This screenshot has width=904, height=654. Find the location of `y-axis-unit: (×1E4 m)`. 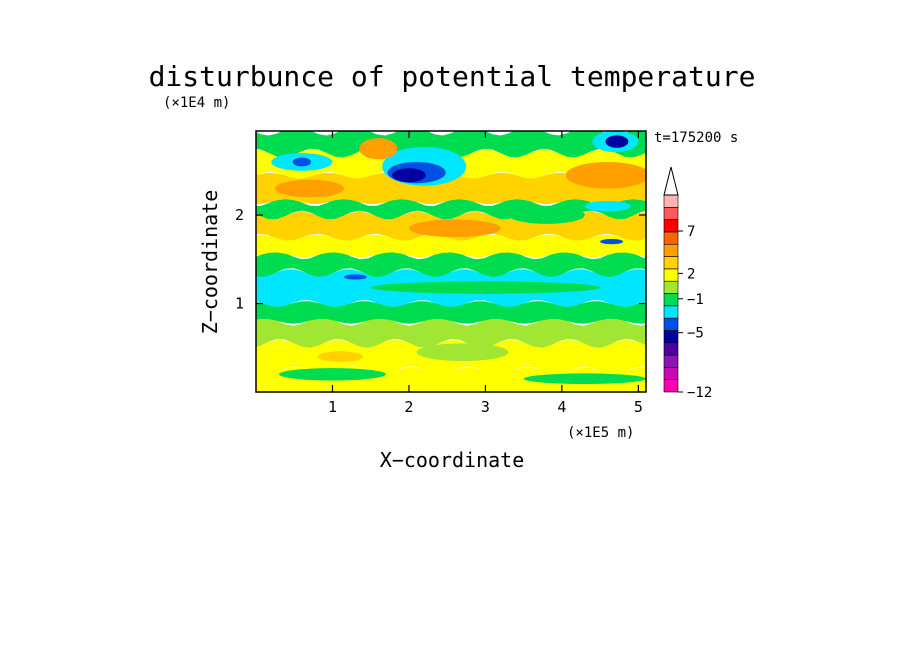

y-axis-unit: (×1E4 m) is located at coordinates (196, 103).